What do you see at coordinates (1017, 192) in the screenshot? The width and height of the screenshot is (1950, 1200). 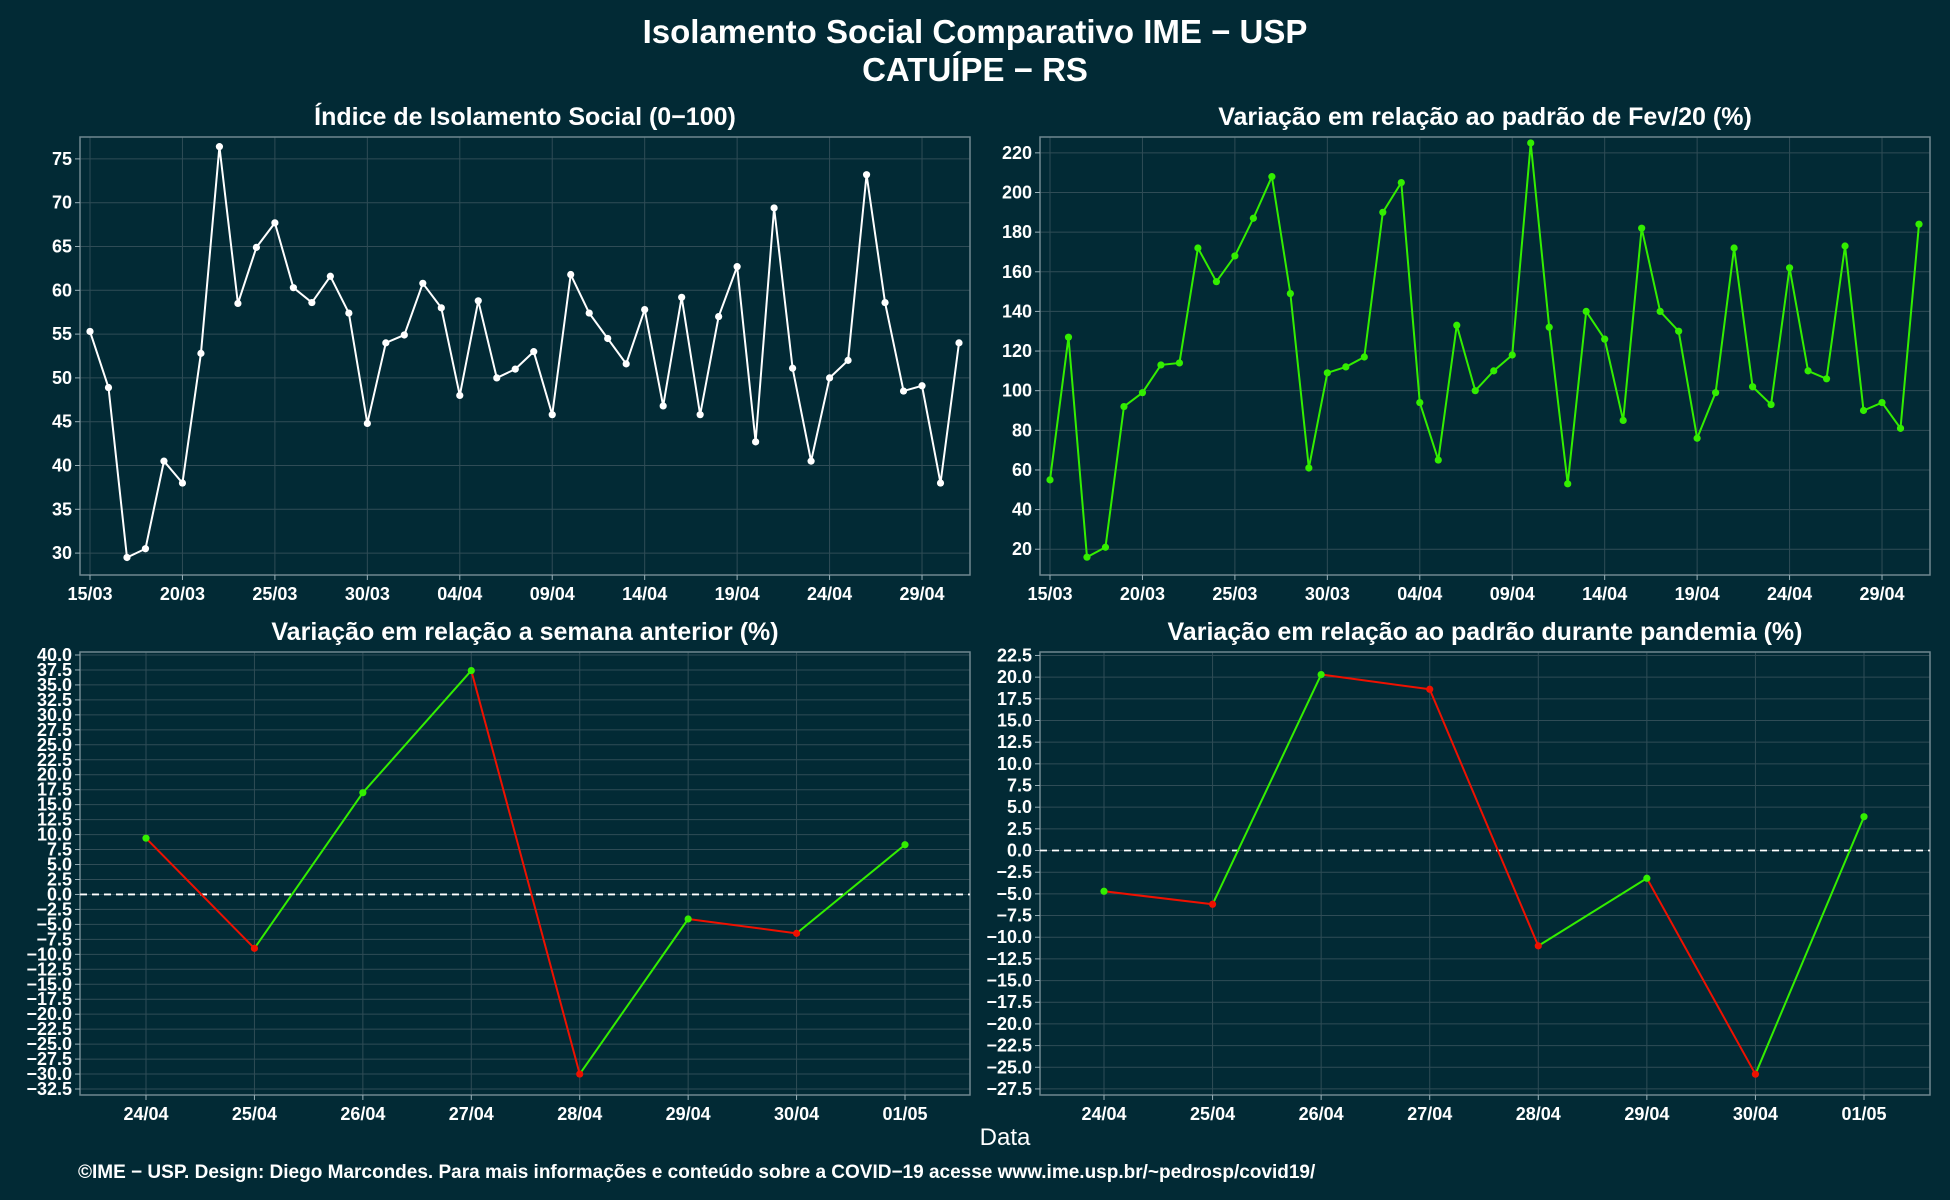 I see `y-tick-label: 200` at bounding box center [1017, 192].